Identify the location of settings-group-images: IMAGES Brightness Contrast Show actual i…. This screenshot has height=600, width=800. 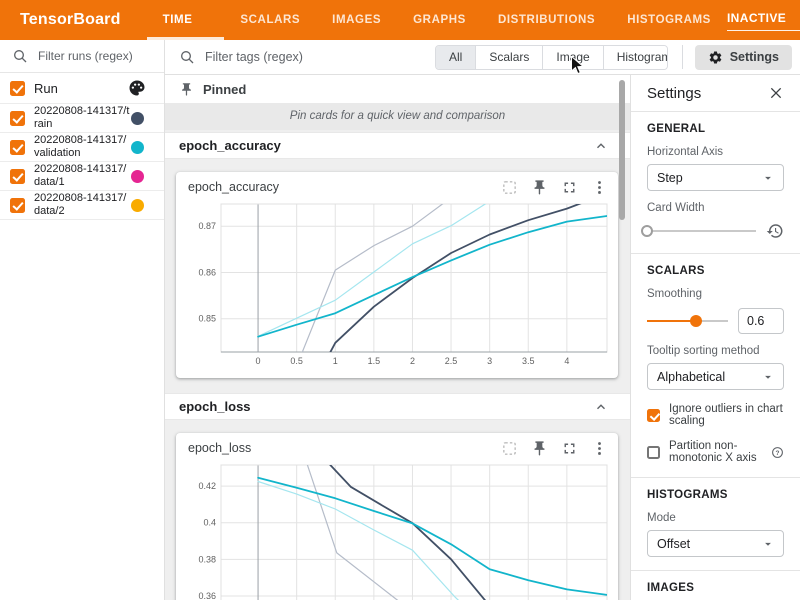
(715, 585).